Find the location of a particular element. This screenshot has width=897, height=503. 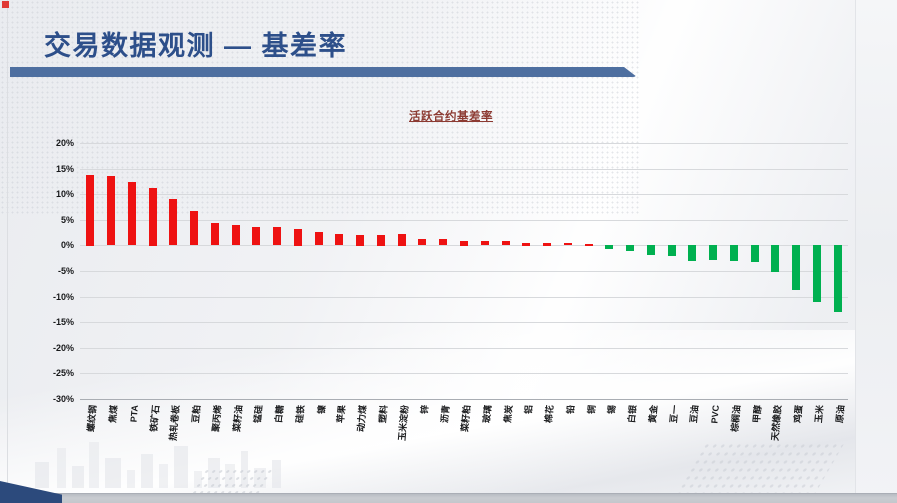

chart-title: 活跃合约基差率 is located at coordinates (451, 117).